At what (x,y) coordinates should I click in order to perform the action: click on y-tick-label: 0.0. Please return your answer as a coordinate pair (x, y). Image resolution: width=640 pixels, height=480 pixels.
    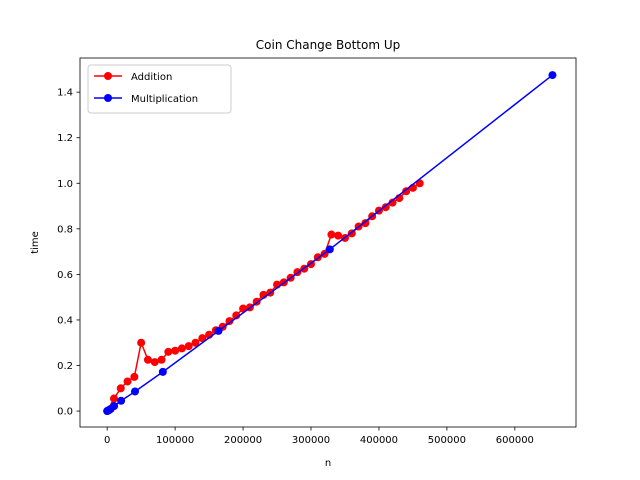
    Looking at the image, I should click on (65, 412).